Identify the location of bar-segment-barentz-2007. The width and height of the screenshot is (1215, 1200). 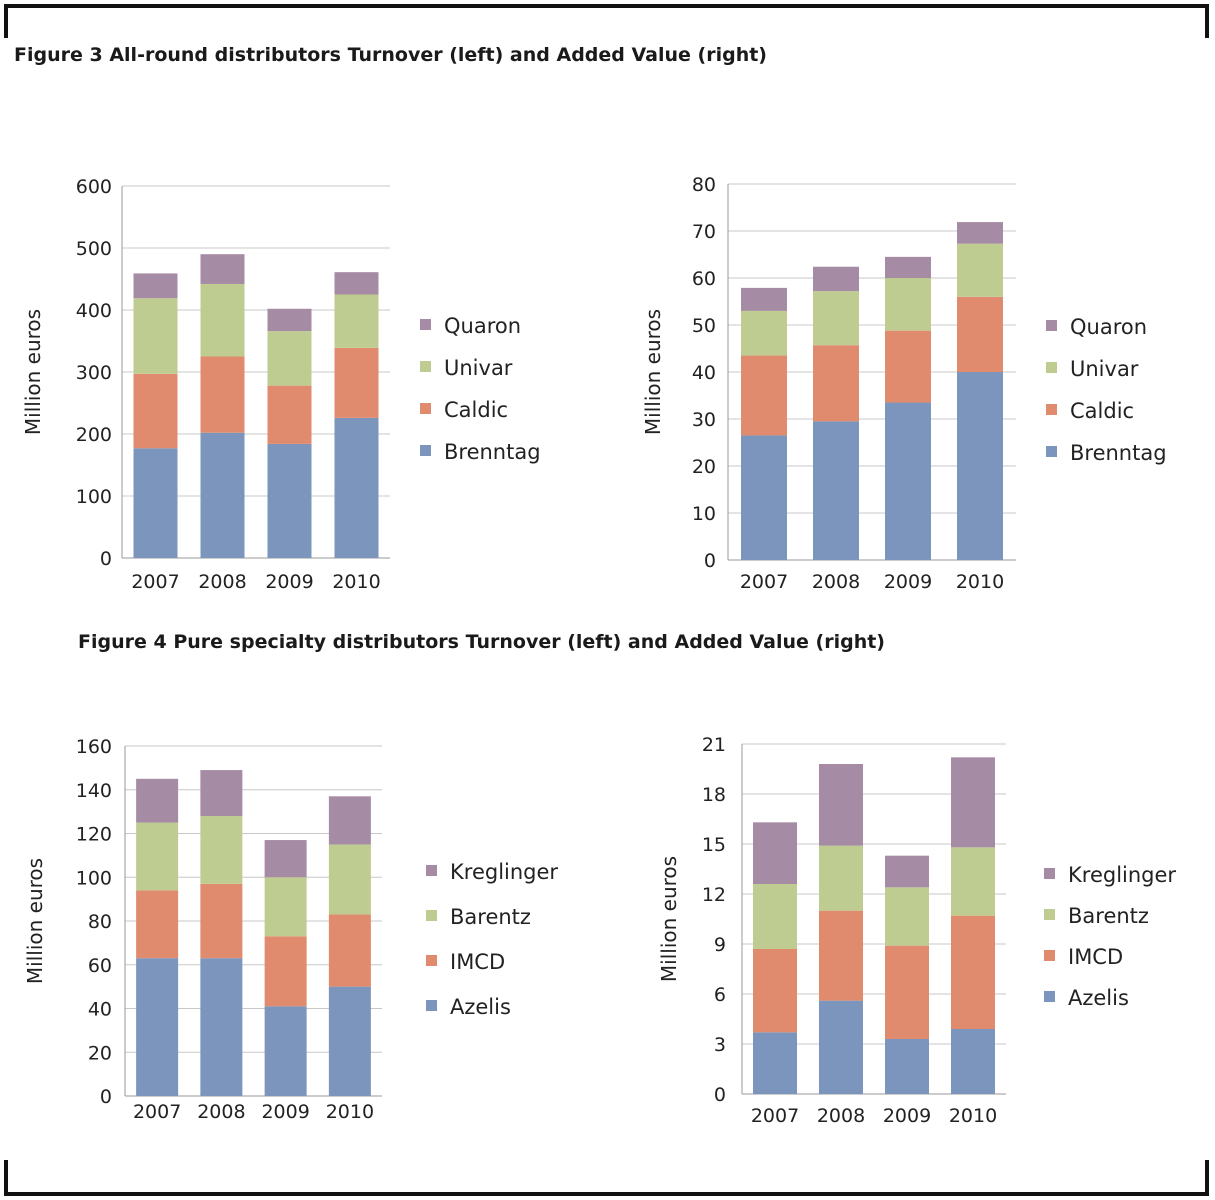
(157, 856).